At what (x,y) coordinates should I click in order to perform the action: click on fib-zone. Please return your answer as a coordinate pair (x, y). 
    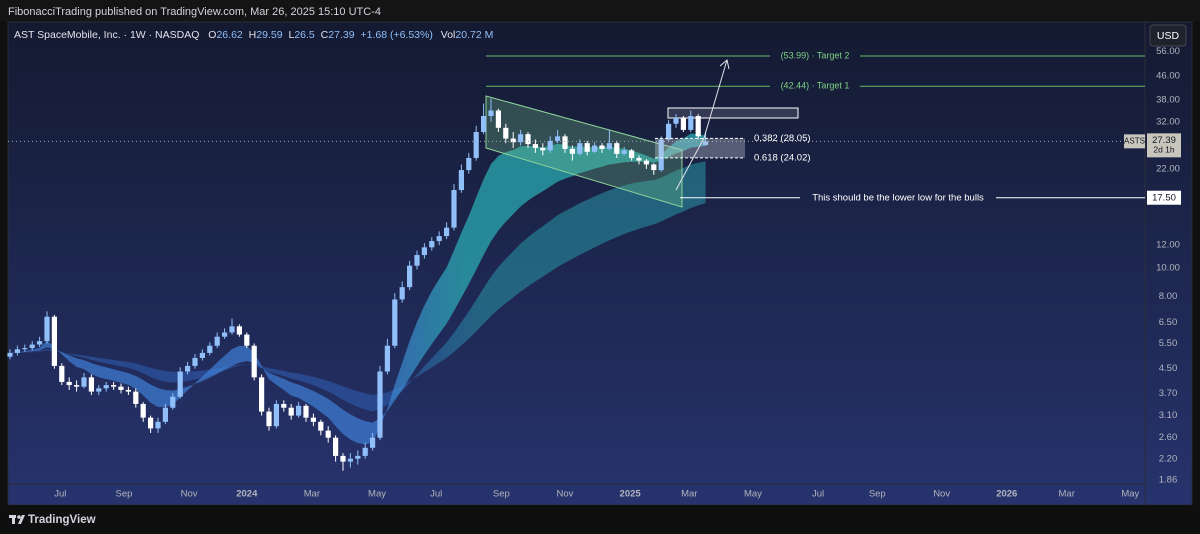
    Looking at the image, I should click on (700, 148).